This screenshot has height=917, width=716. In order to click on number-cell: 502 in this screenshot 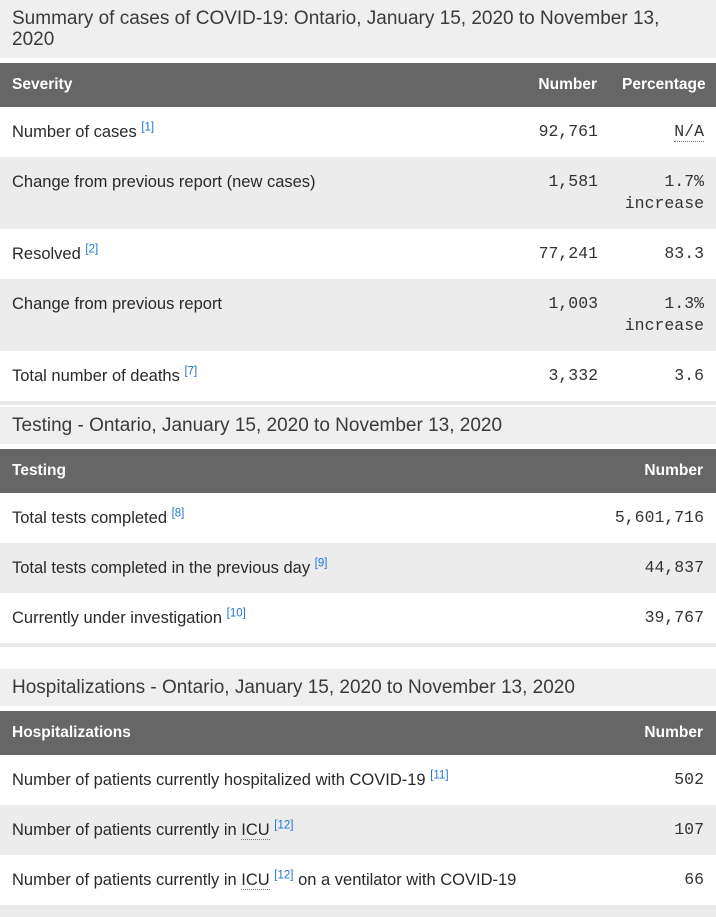, I will do `click(689, 779)`.